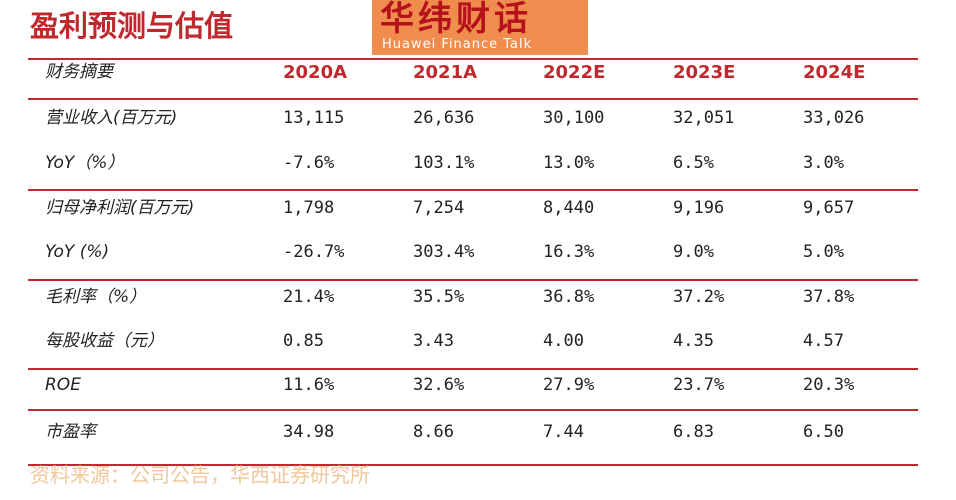  I want to click on cell: 4.00, so click(563, 341).